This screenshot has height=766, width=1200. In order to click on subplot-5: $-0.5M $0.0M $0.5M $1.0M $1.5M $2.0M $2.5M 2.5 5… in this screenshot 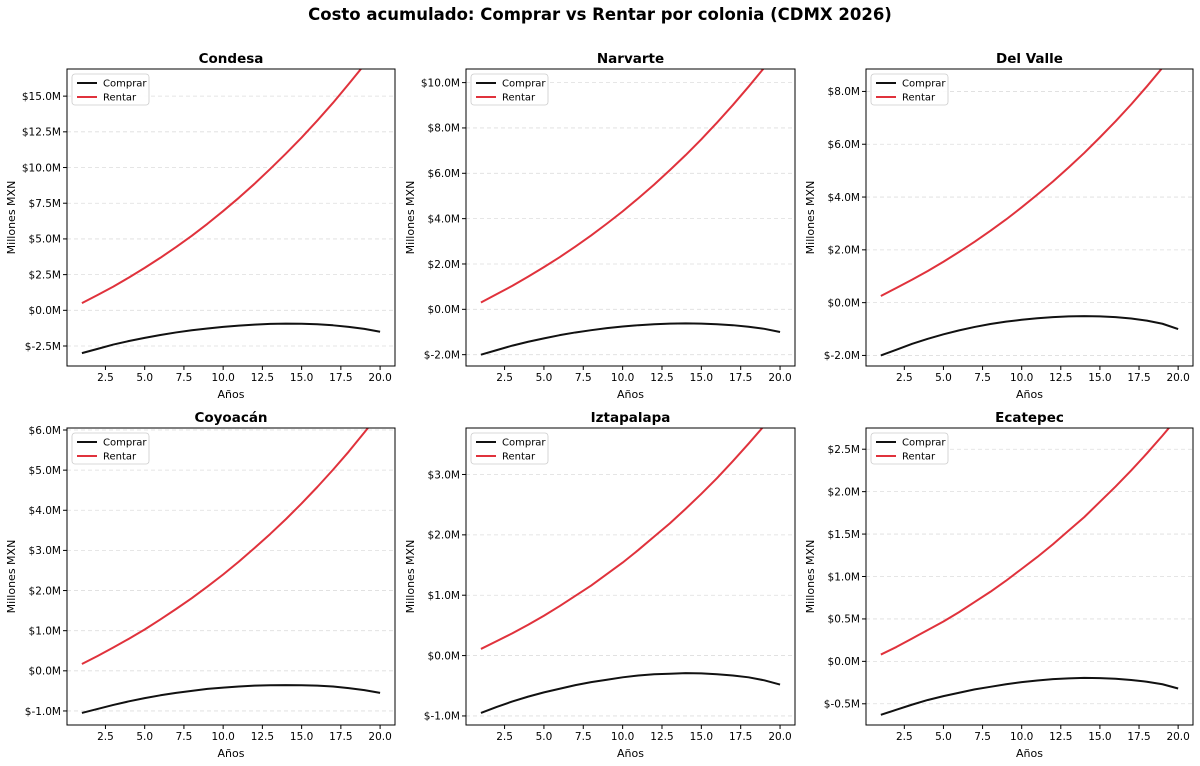, I will do `click(999, 585)`.